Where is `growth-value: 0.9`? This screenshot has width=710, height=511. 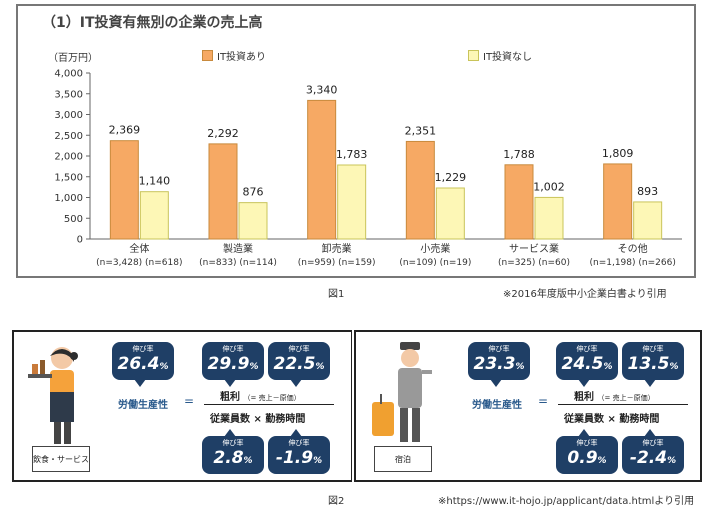
growth-value: 0.9 is located at coordinates (582, 458).